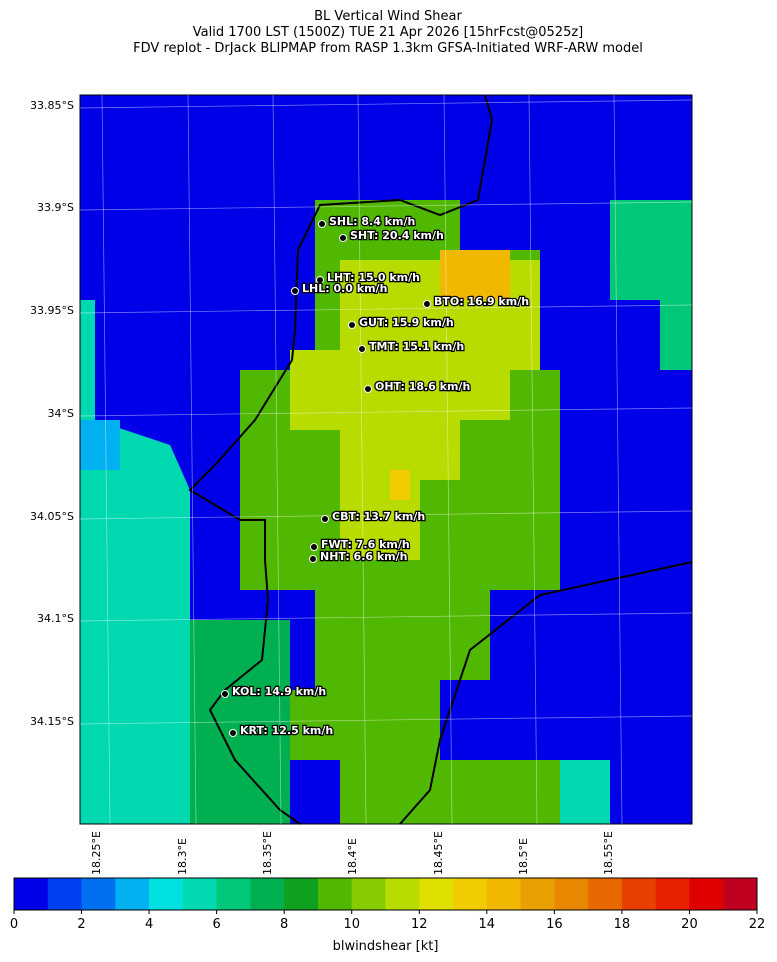  What do you see at coordinates (523, 856) in the screenshot?
I see `lon-label: 18.5°E` at bounding box center [523, 856].